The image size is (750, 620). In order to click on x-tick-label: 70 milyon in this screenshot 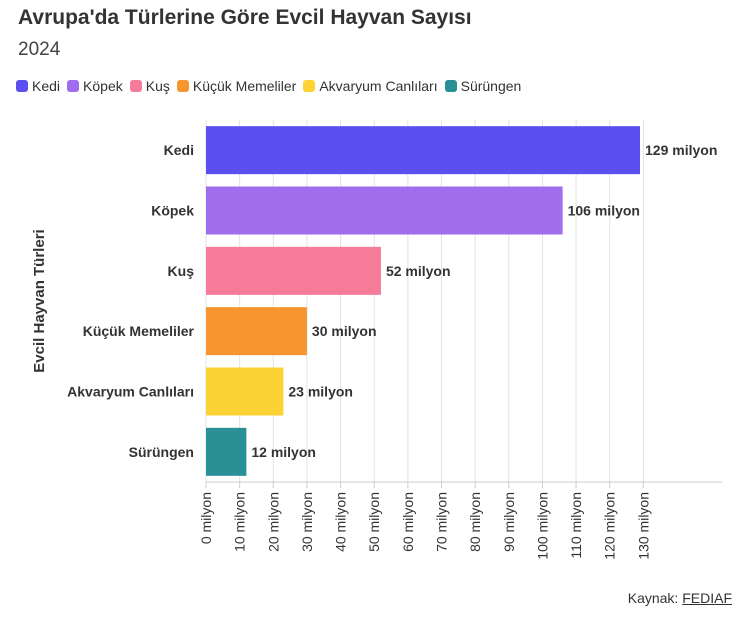, I will do `click(442, 522)`.